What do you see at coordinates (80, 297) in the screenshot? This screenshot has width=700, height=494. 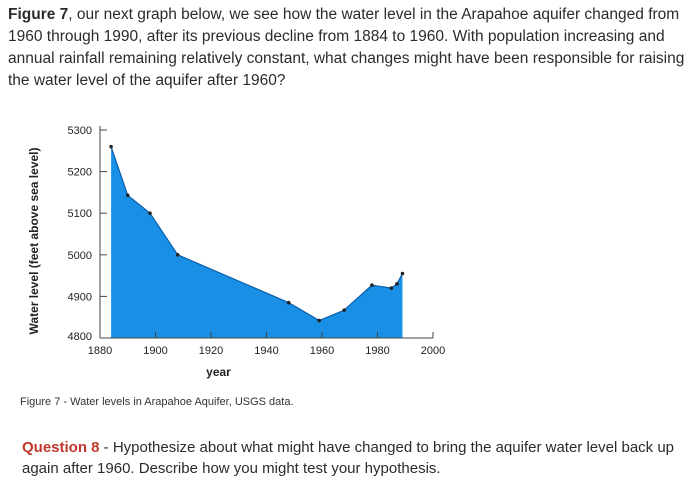 I see `y-tick-label-4900: 4900` at bounding box center [80, 297].